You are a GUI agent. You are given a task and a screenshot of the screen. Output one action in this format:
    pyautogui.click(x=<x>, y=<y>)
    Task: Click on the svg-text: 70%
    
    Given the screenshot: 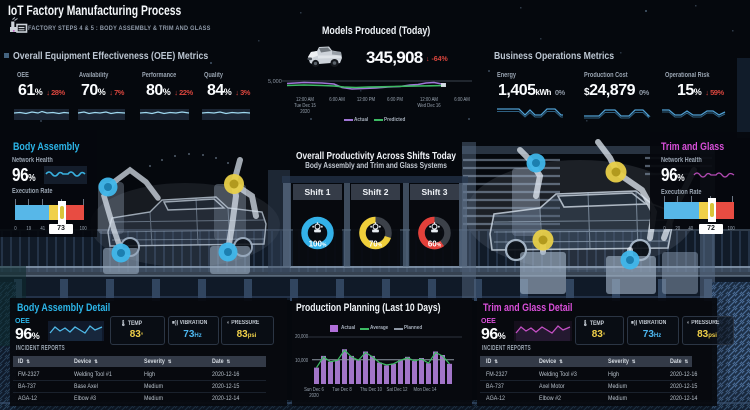 What is the action you would take?
    pyautogui.click(x=376, y=244)
    